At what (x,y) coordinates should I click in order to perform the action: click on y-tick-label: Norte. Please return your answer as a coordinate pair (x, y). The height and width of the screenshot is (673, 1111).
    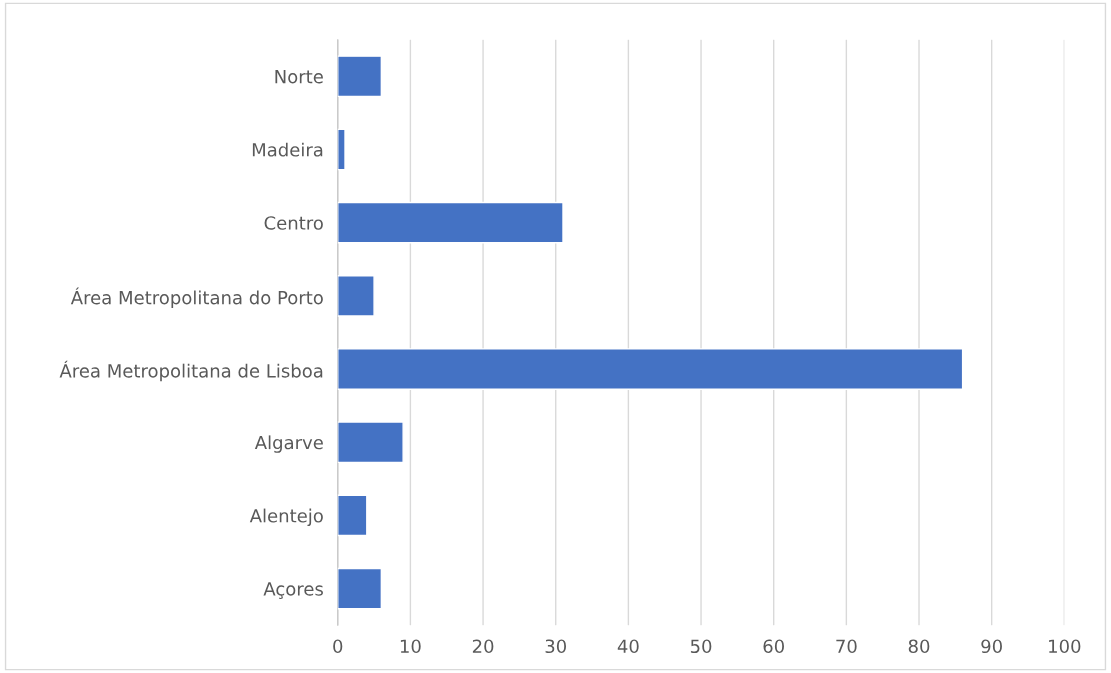
    Looking at the image, I should click on (299, 77).